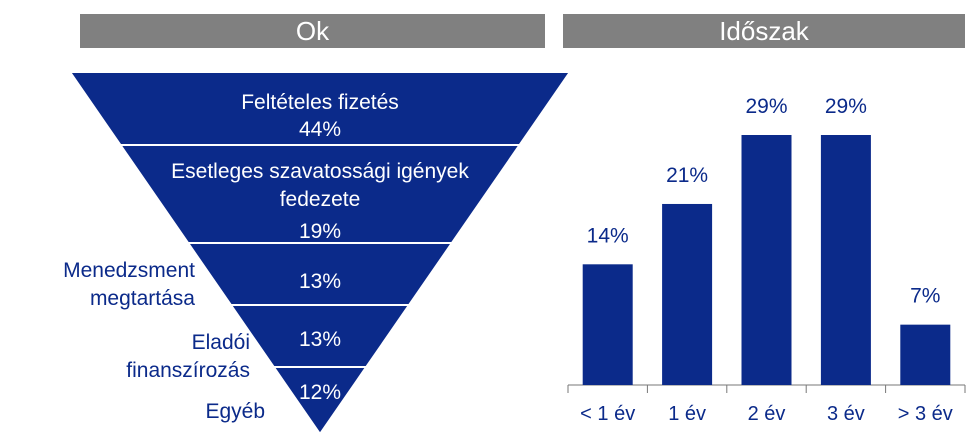 This screenshot has height=434, width=975. I want to click on value-label: 7%, so click(925, 296).